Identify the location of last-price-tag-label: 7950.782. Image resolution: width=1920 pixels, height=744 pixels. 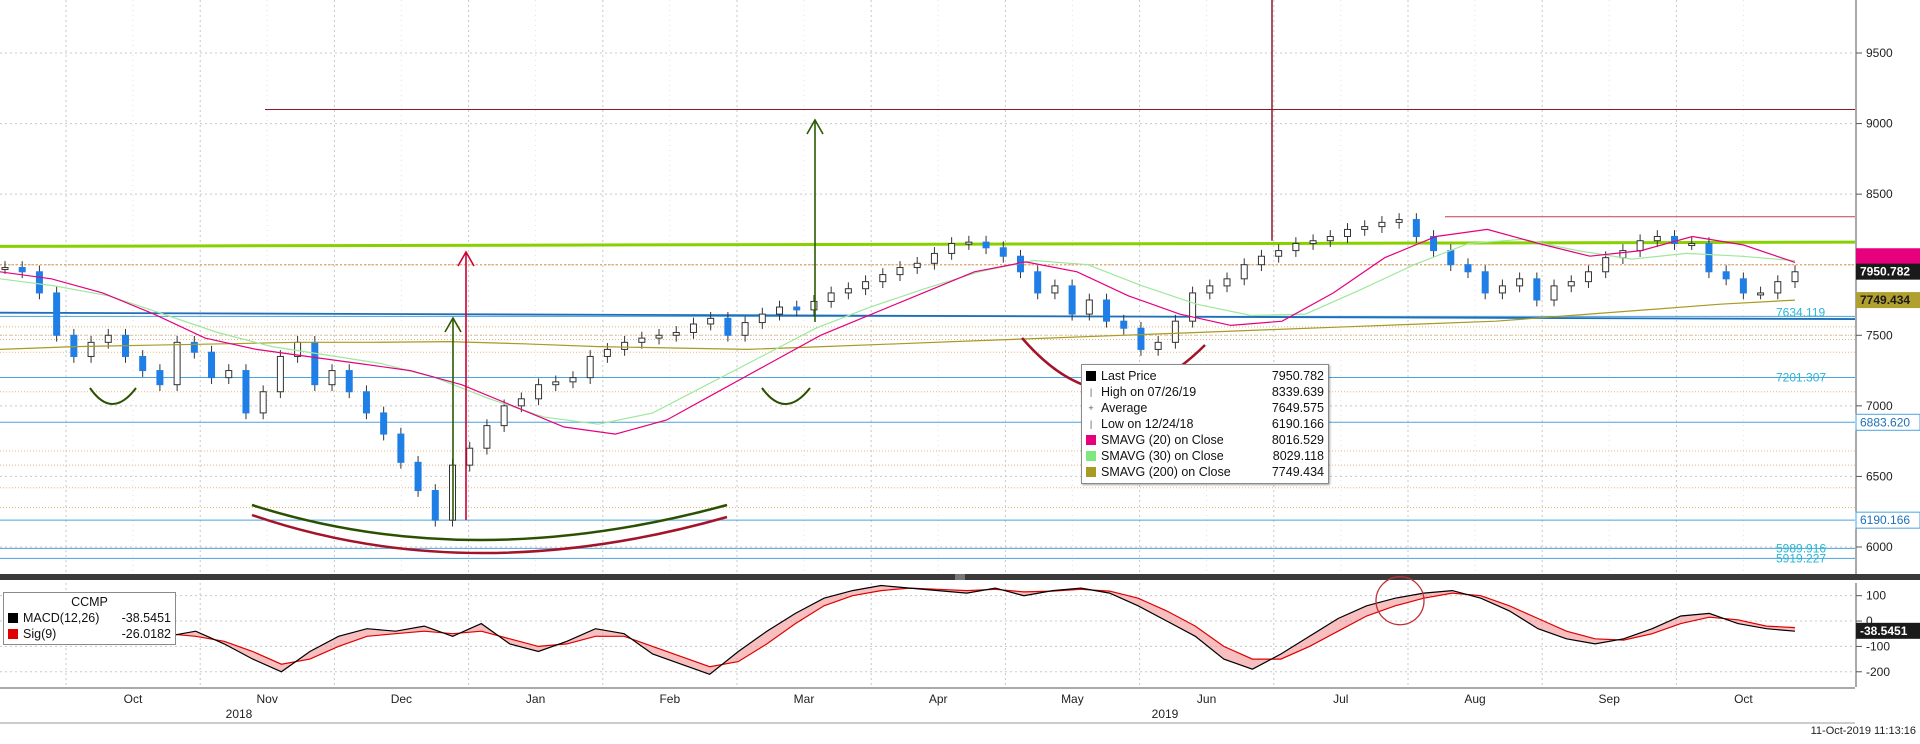
(1885, 272).